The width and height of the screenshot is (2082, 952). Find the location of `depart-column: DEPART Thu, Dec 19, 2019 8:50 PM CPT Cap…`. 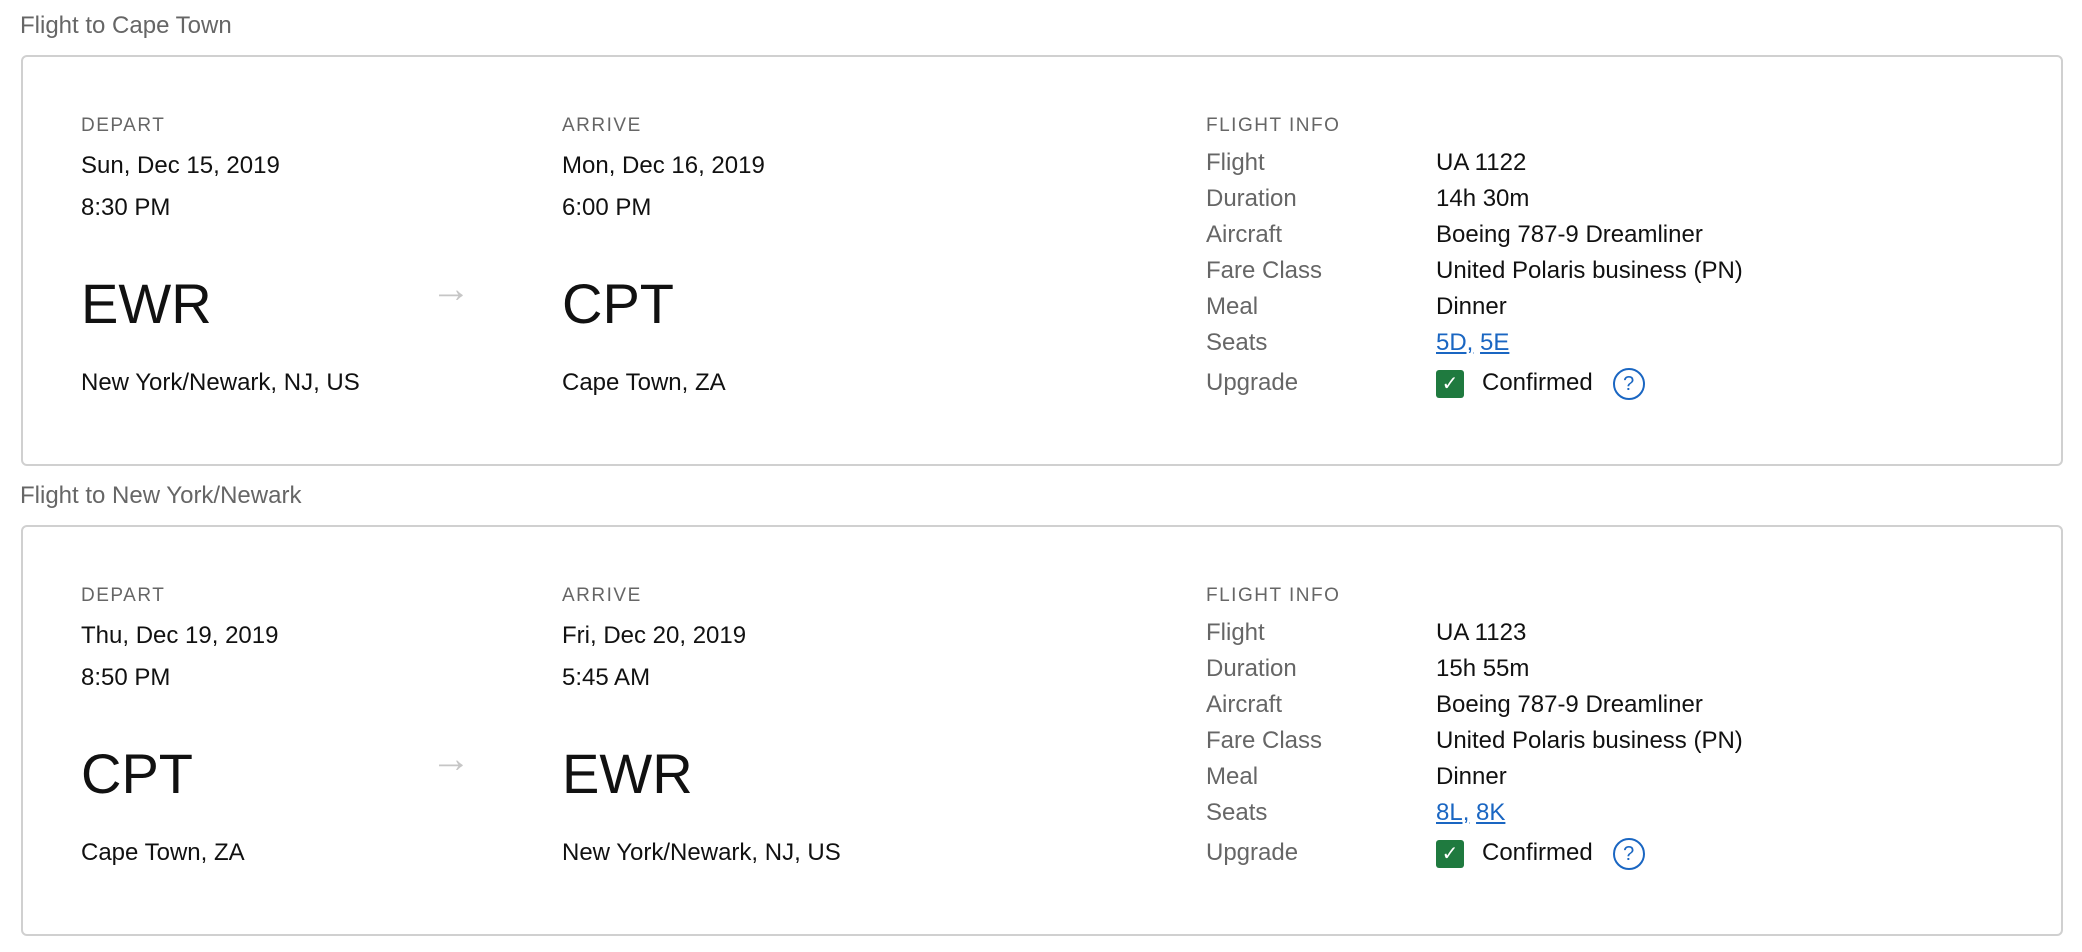

depart-column: DEPART Thu, Dec 19, 2019 8:50 PM CPT Cap… is located at coordinates (179, 726).